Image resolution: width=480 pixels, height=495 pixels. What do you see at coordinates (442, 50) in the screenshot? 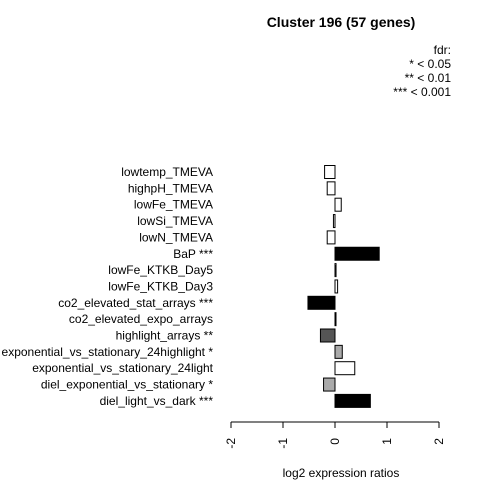
I see `legend-title: fdr:` at bounding box center [442, 50].